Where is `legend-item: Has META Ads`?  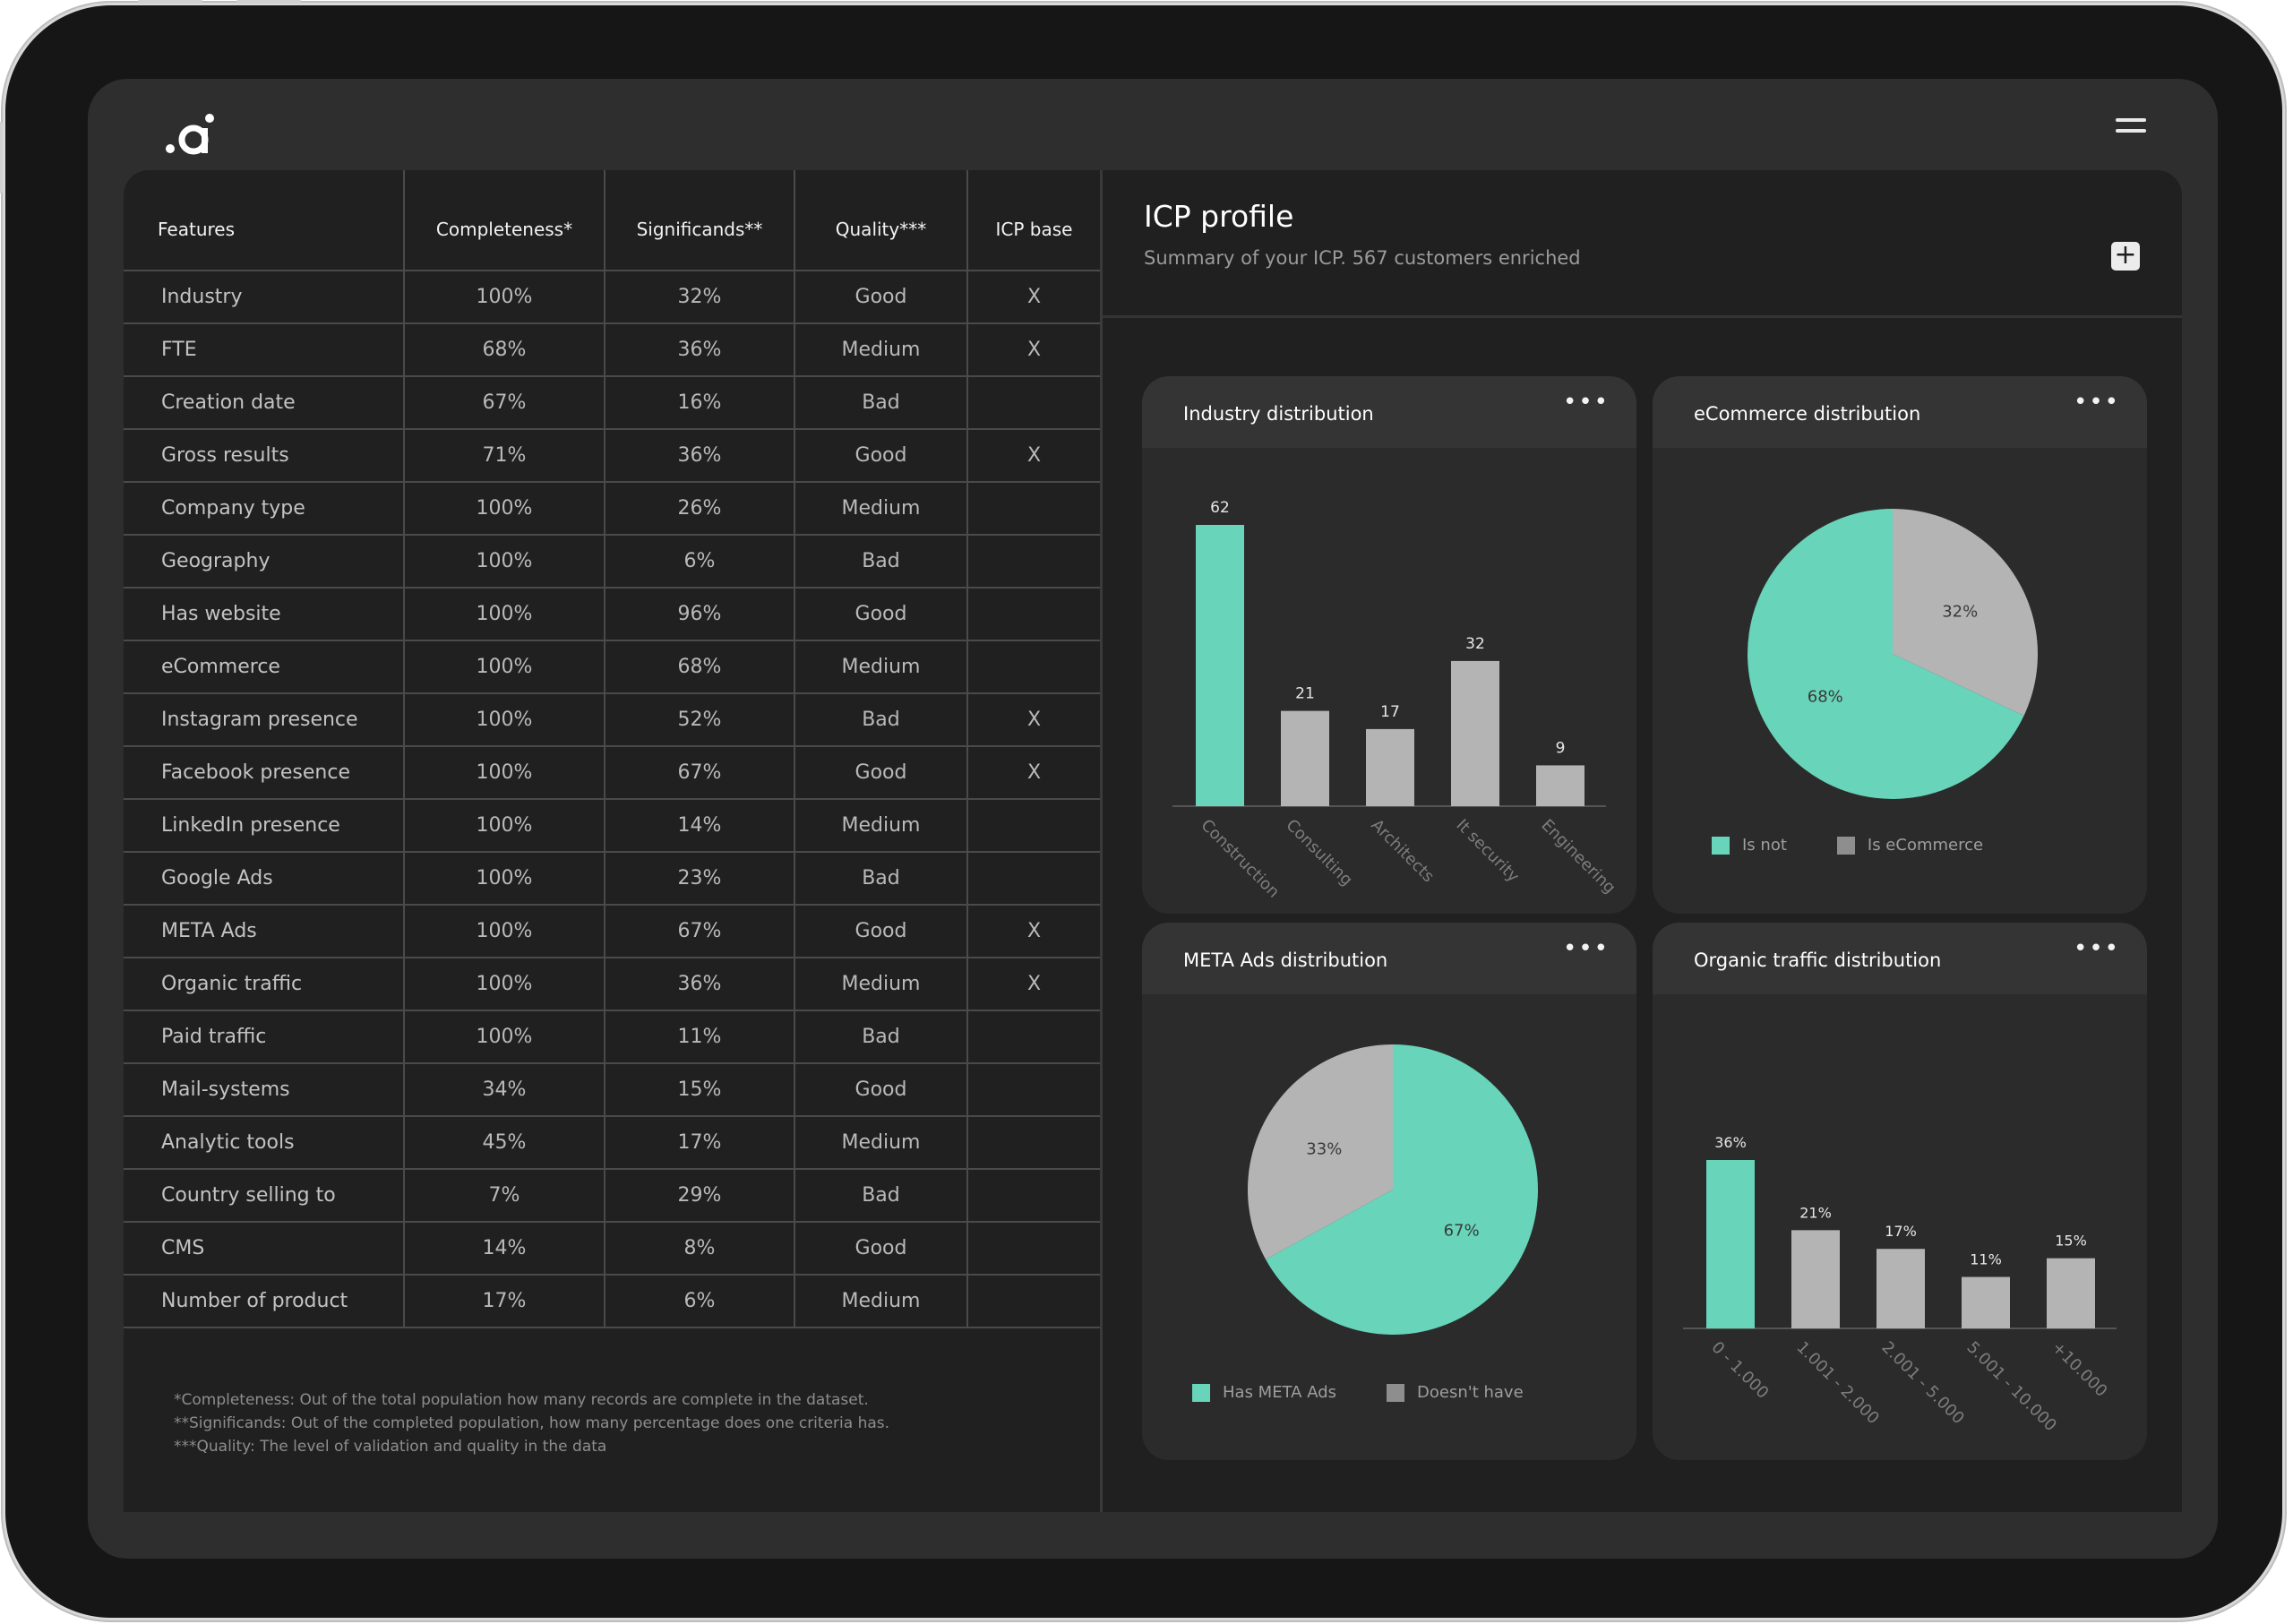
legend-item: Has META Ads is located at coordinates (1264, 1392).